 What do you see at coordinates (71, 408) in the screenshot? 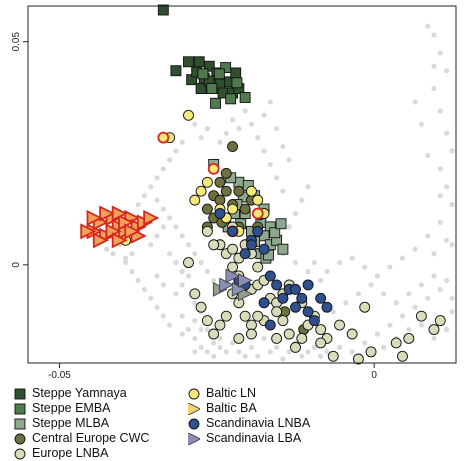
I see `legend-label: Steppe EMBA` at bounding box center [71, 408].